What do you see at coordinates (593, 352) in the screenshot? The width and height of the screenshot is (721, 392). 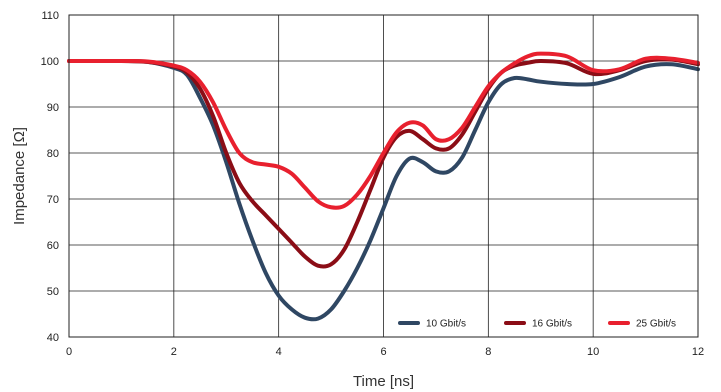 I see `x-tick-label: 10` at bounding box center [593, 352].